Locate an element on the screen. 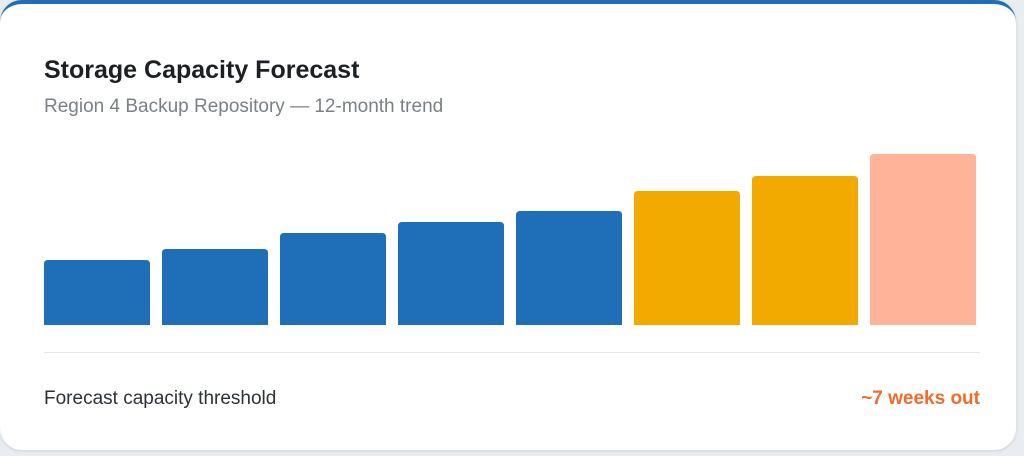 The image size is (1024, 456). footer-value: ~7 weeks out is located at coordinates (920, 398).